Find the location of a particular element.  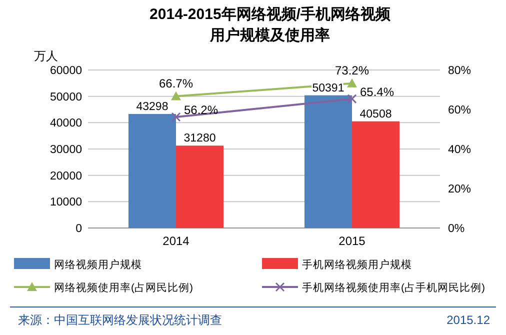

y2-tick-label: 0% is located at coordinates (456, 229).